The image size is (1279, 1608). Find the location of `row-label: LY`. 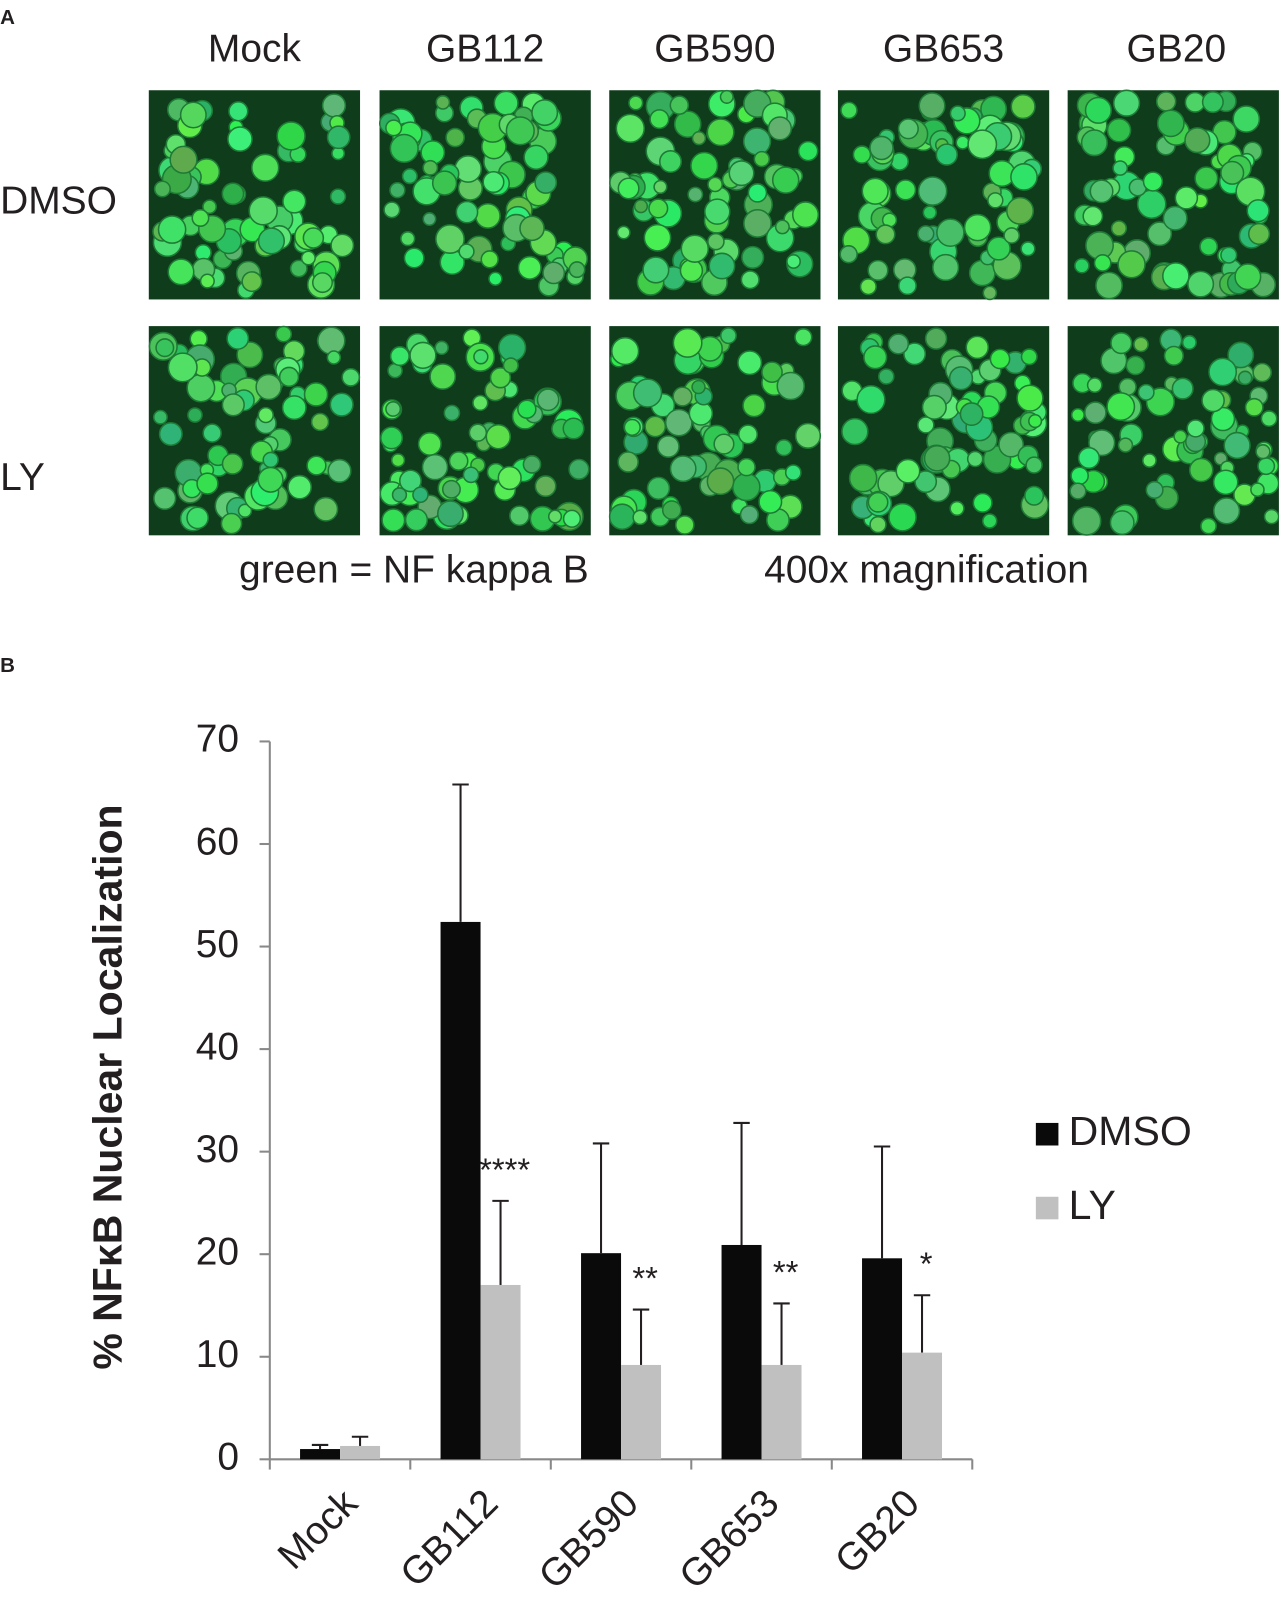

row-label: LY is located at coordinates (22, 477).